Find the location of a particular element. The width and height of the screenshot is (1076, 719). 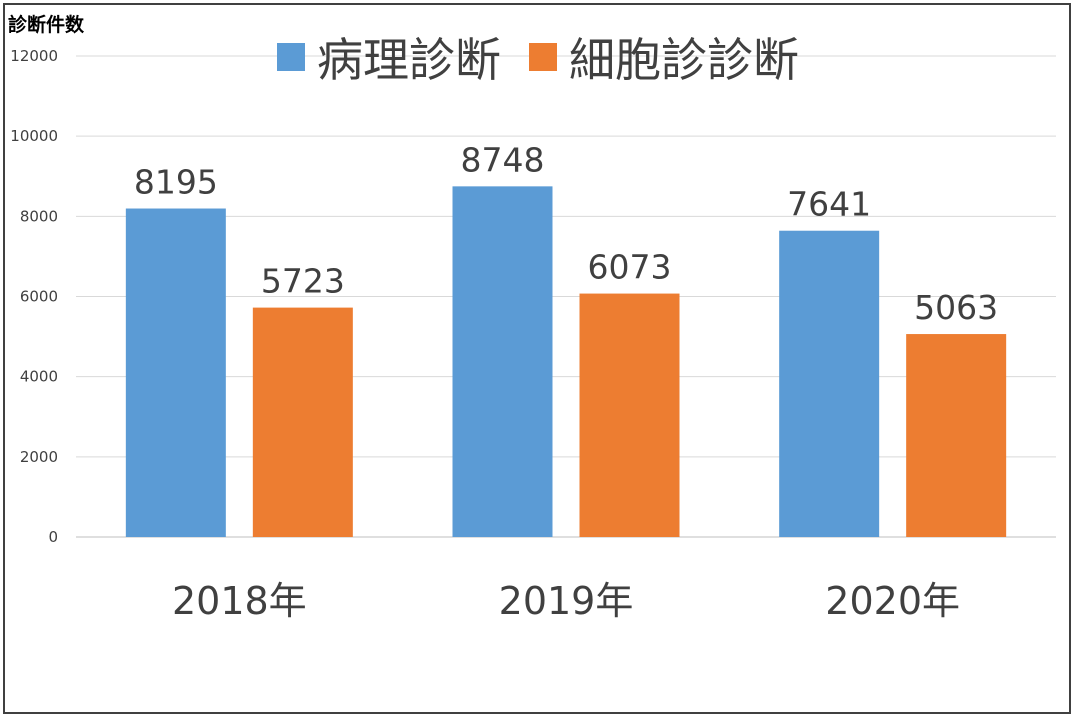

x-tick-labels: 2018年 2019年 2020年 is located at coordinates (566, 601).